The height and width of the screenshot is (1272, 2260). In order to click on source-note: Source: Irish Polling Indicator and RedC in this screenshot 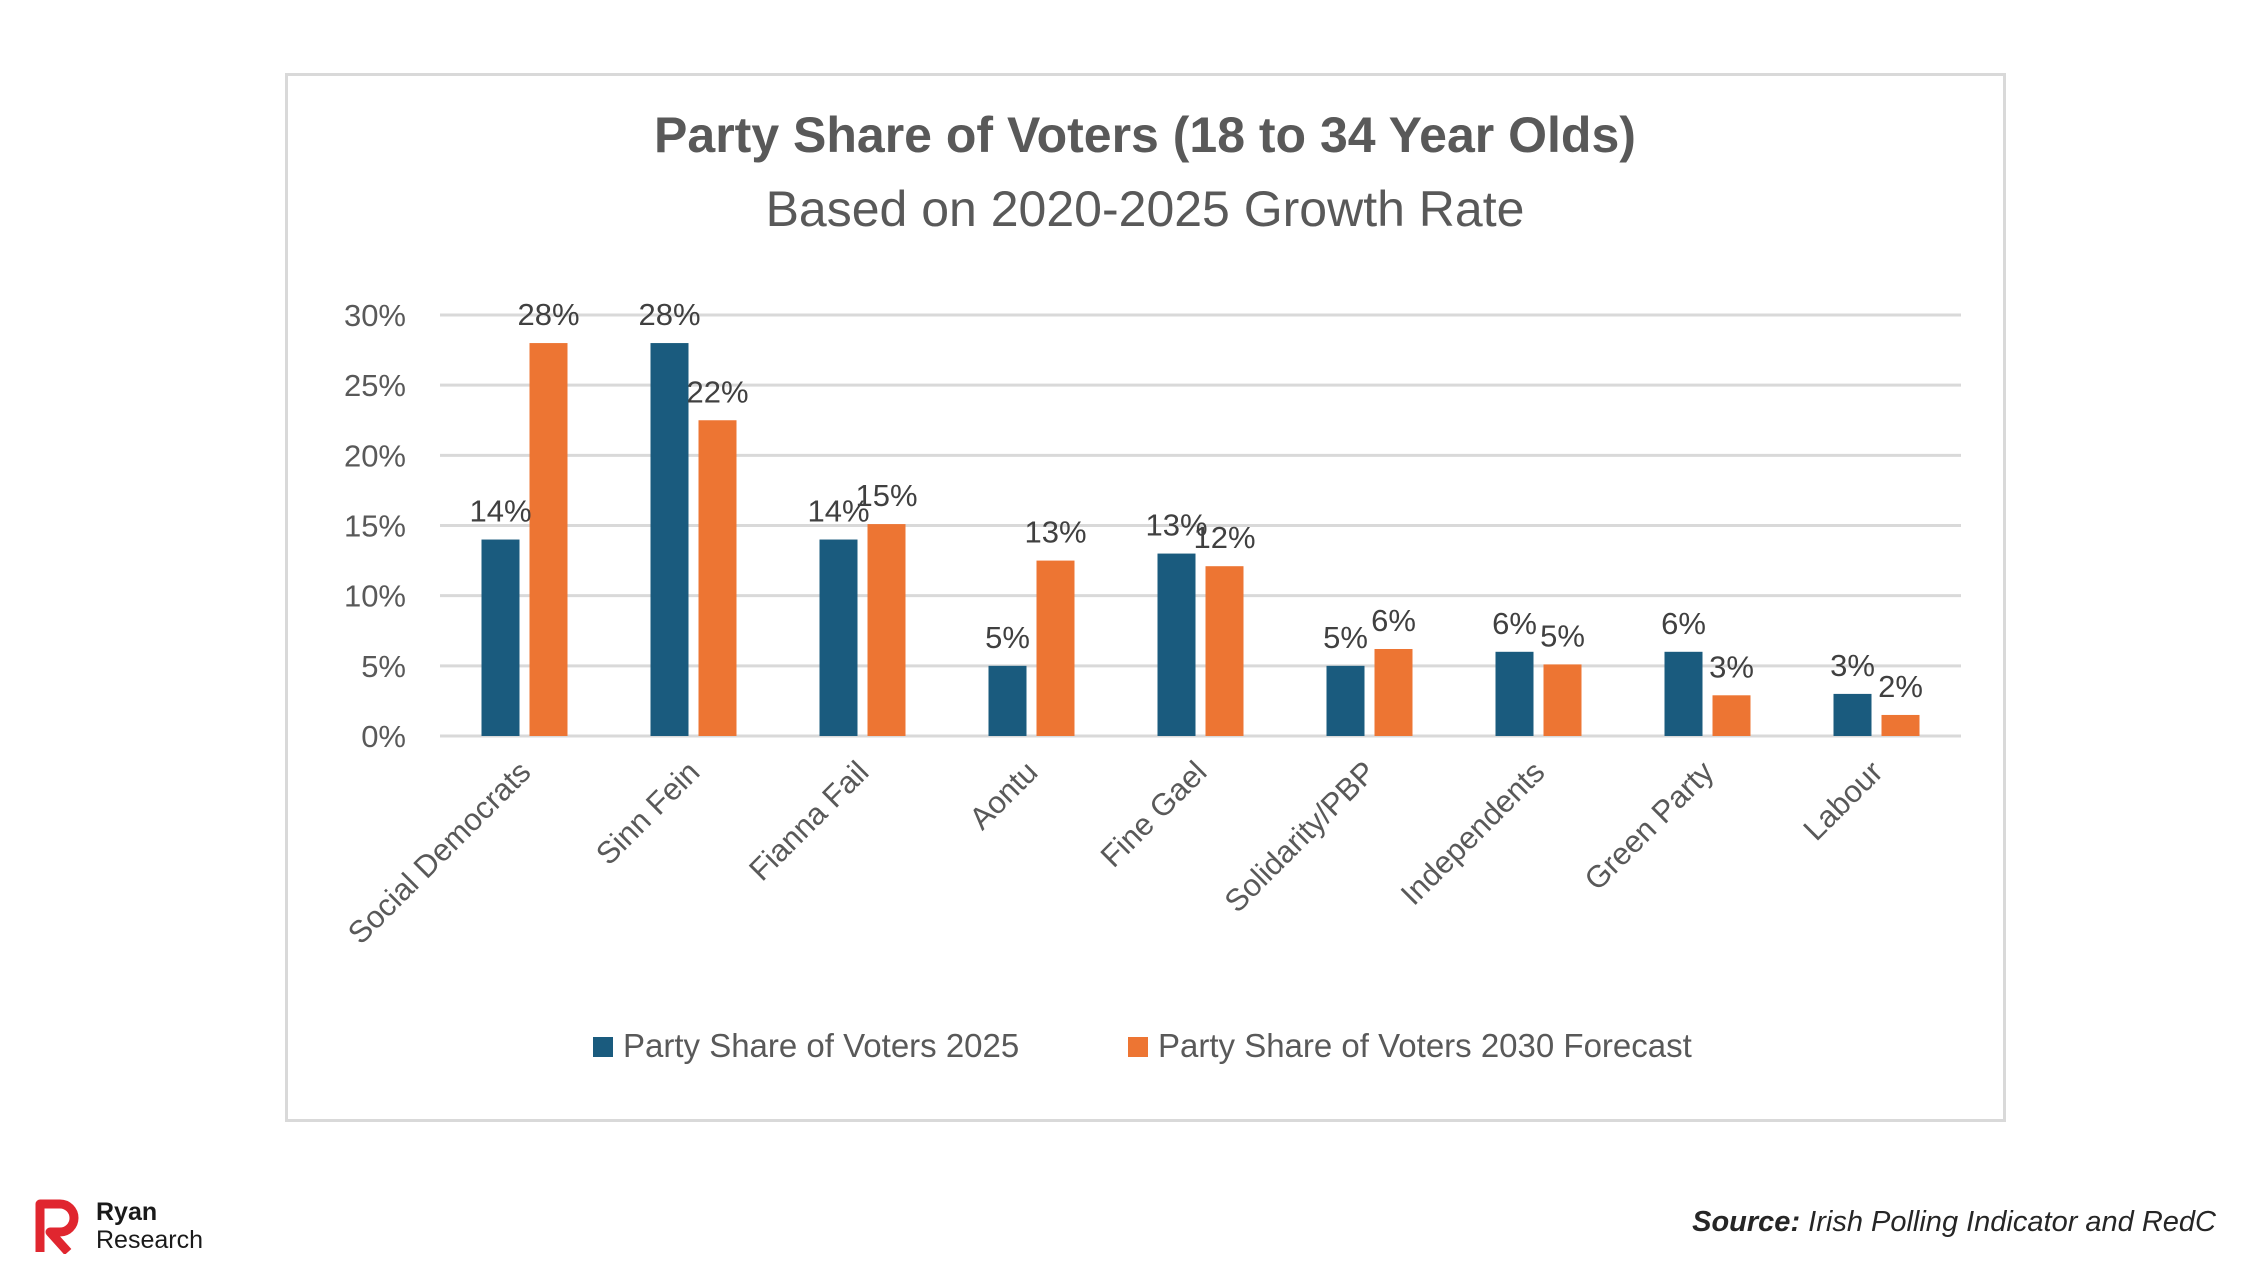, I will do `click(1954, 1222)`.